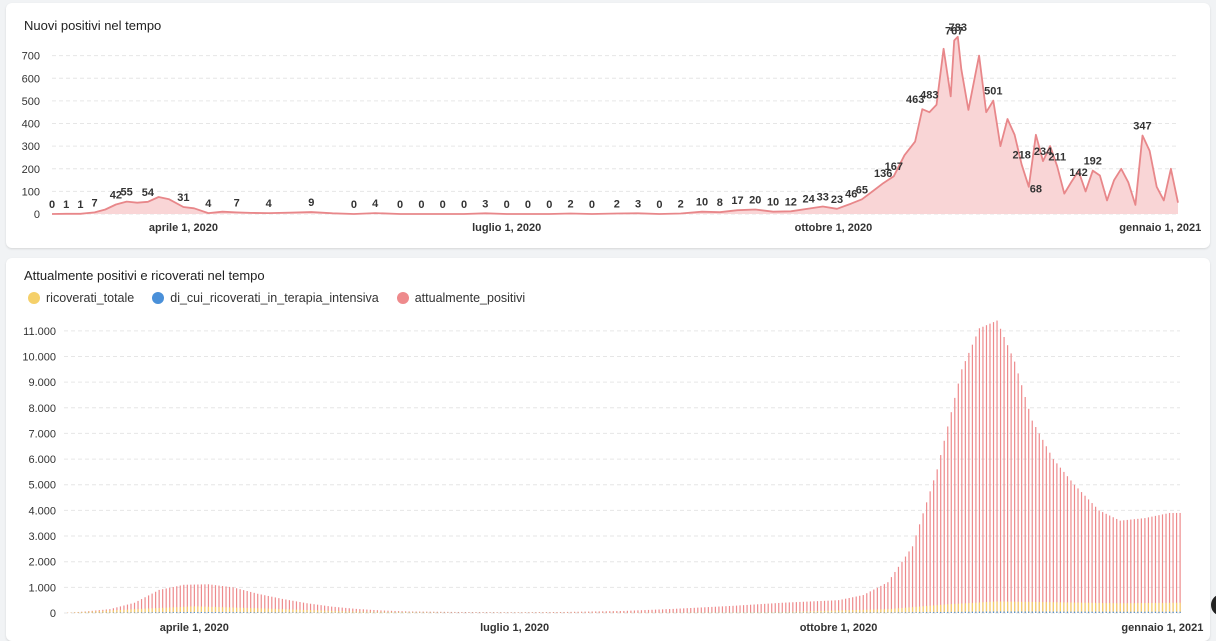  I want to click on legend-item-attualmente-positivi: attualmente_positivi, so click(460, 298).